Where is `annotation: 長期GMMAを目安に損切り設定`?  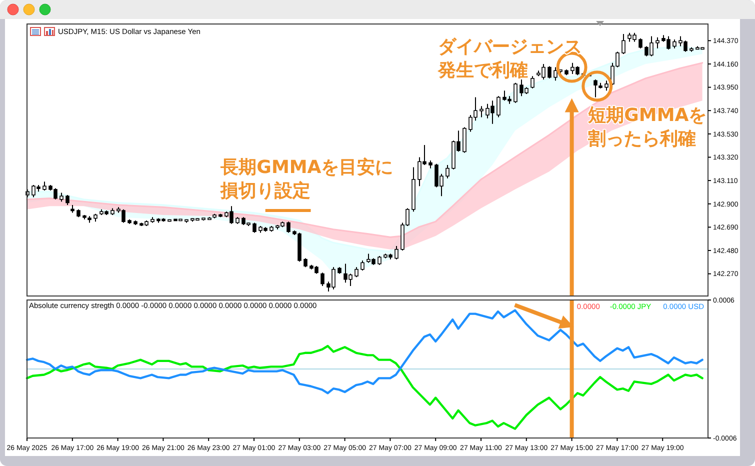 annotation: 長期GMMAを目安に損切り設定 is located at coordinates (307, 179).